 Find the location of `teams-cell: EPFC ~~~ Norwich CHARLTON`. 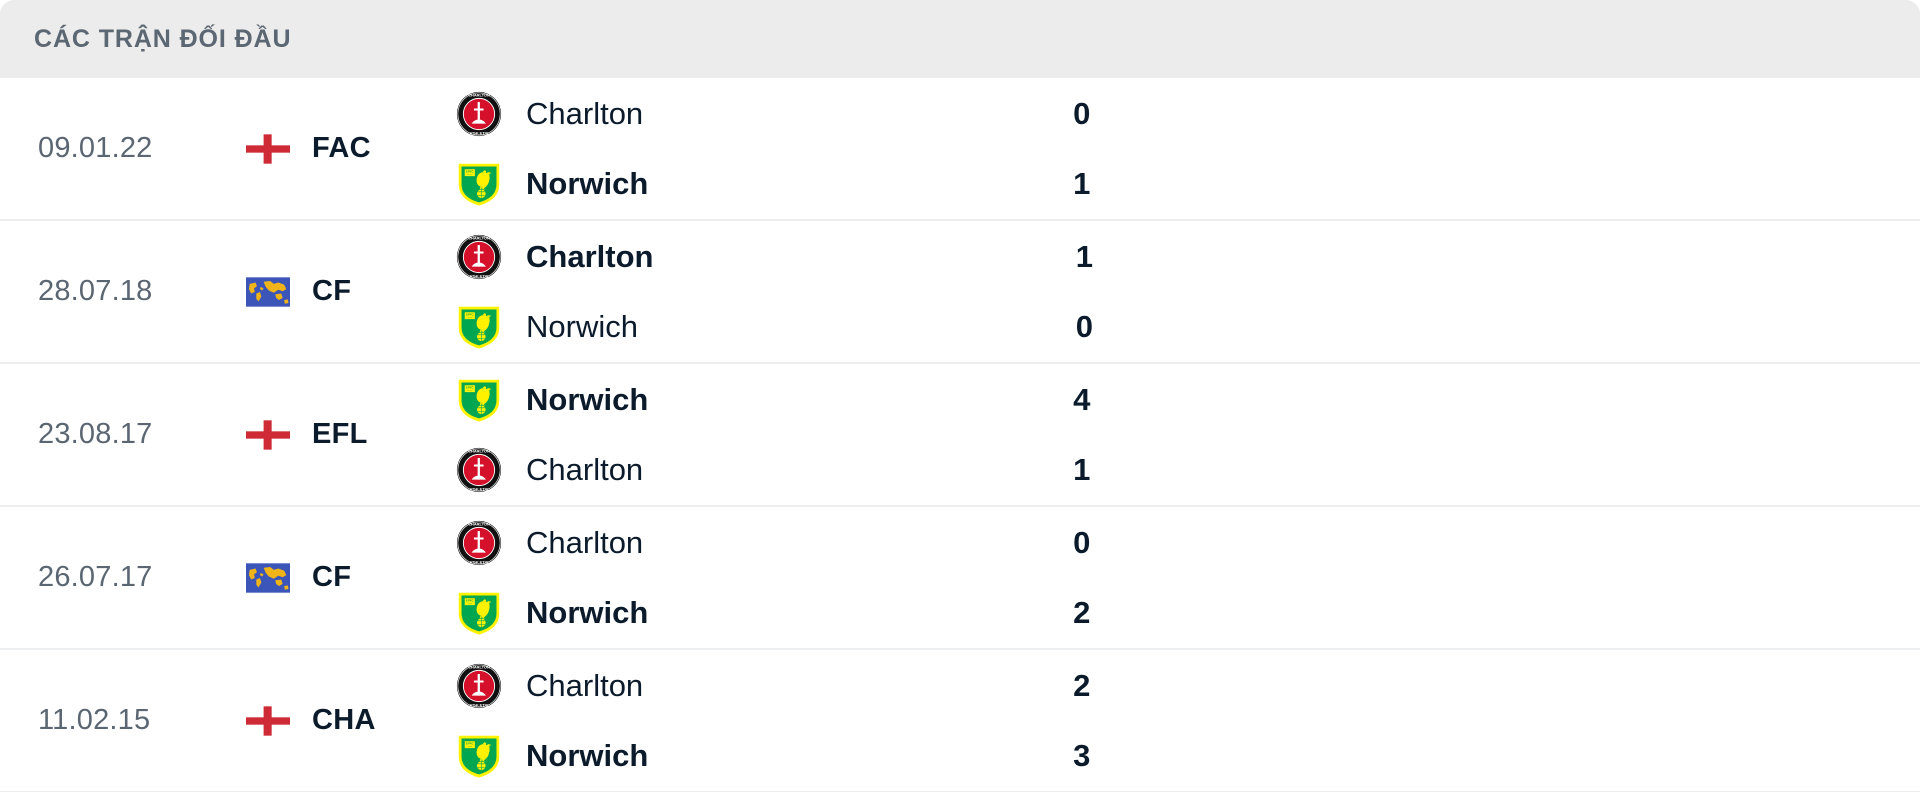

teams-cell: EPFC ~~~ Norwich CHARLTON is located at coordinates (745, 435).